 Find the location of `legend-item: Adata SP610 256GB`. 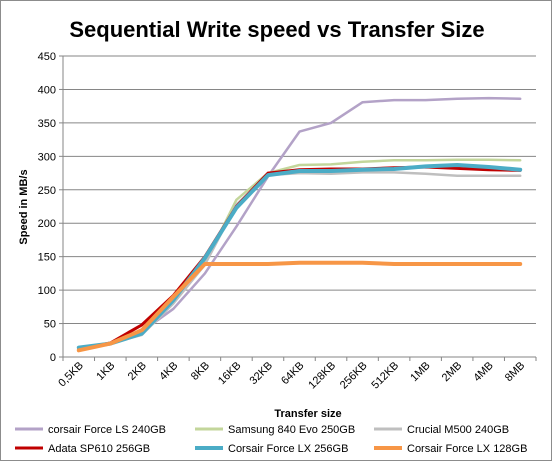

legend-item: Adata SP610 256GB is located at coordinates (82, 449).